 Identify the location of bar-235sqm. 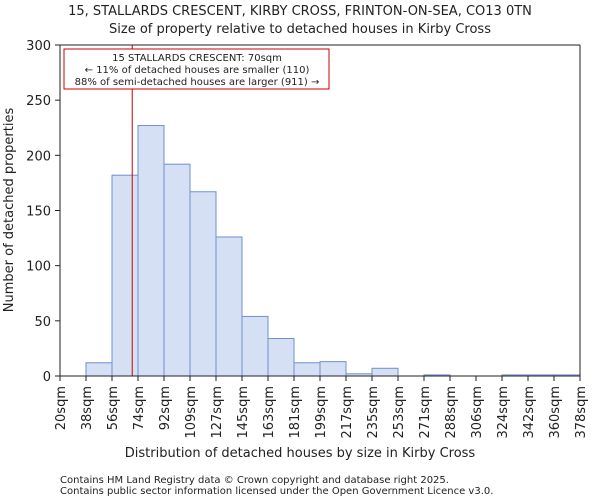
(385, 372).